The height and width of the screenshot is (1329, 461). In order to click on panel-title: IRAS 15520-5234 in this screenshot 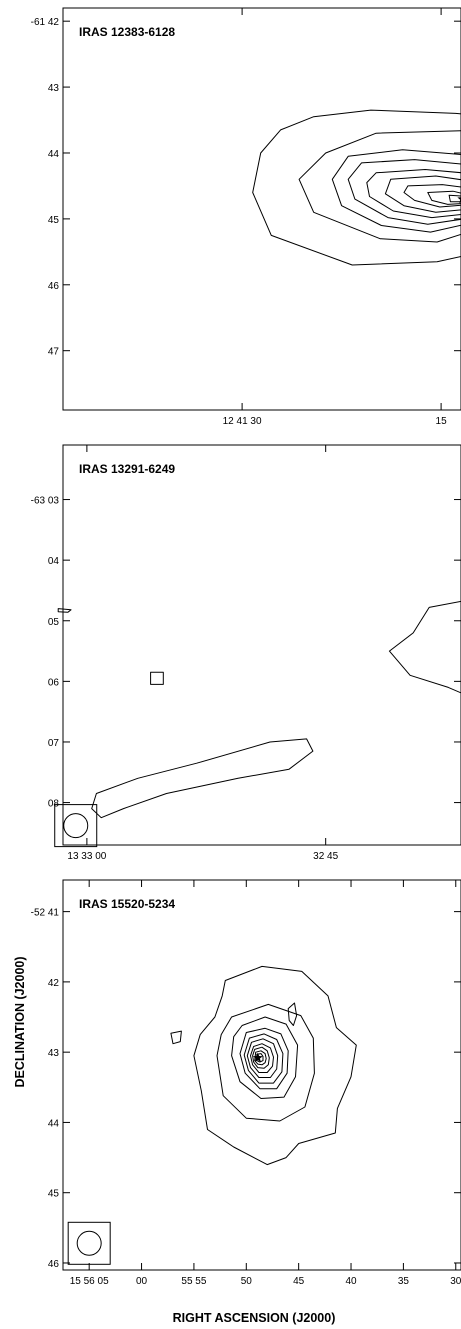, I will do `click(127, 904)`.